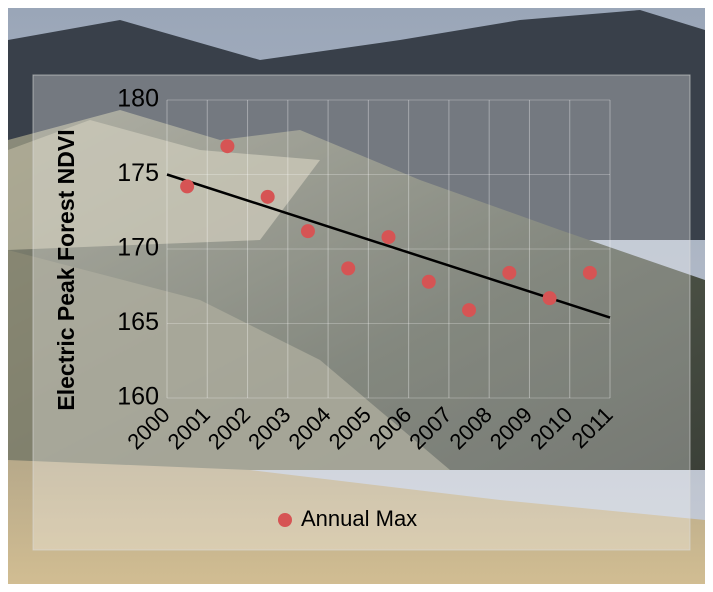 The width and height of the screenshot is (713, 592). Describe the element at coordinates (285, 520) in the screenshot. I see `legend-marker` at that location.